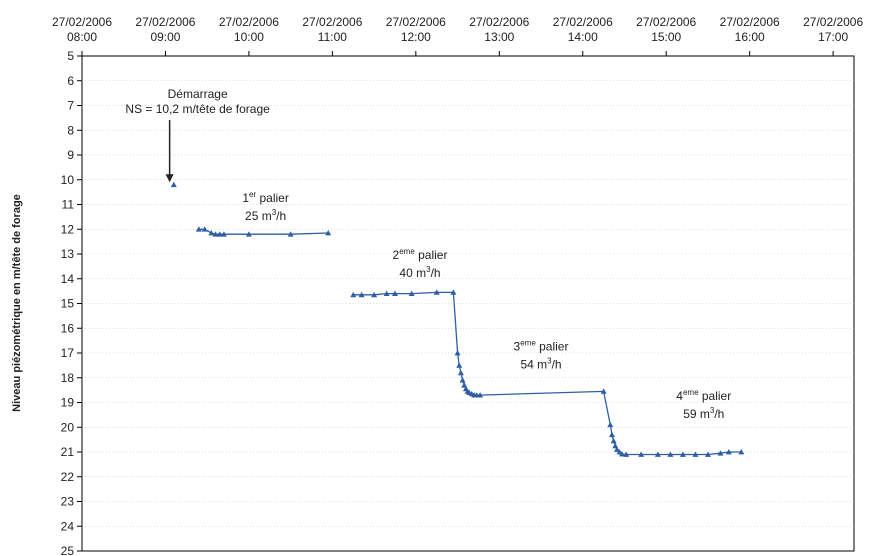 The image size is (887, 556). I want to click on x-tick-time: 14:00, so click(583, 37).